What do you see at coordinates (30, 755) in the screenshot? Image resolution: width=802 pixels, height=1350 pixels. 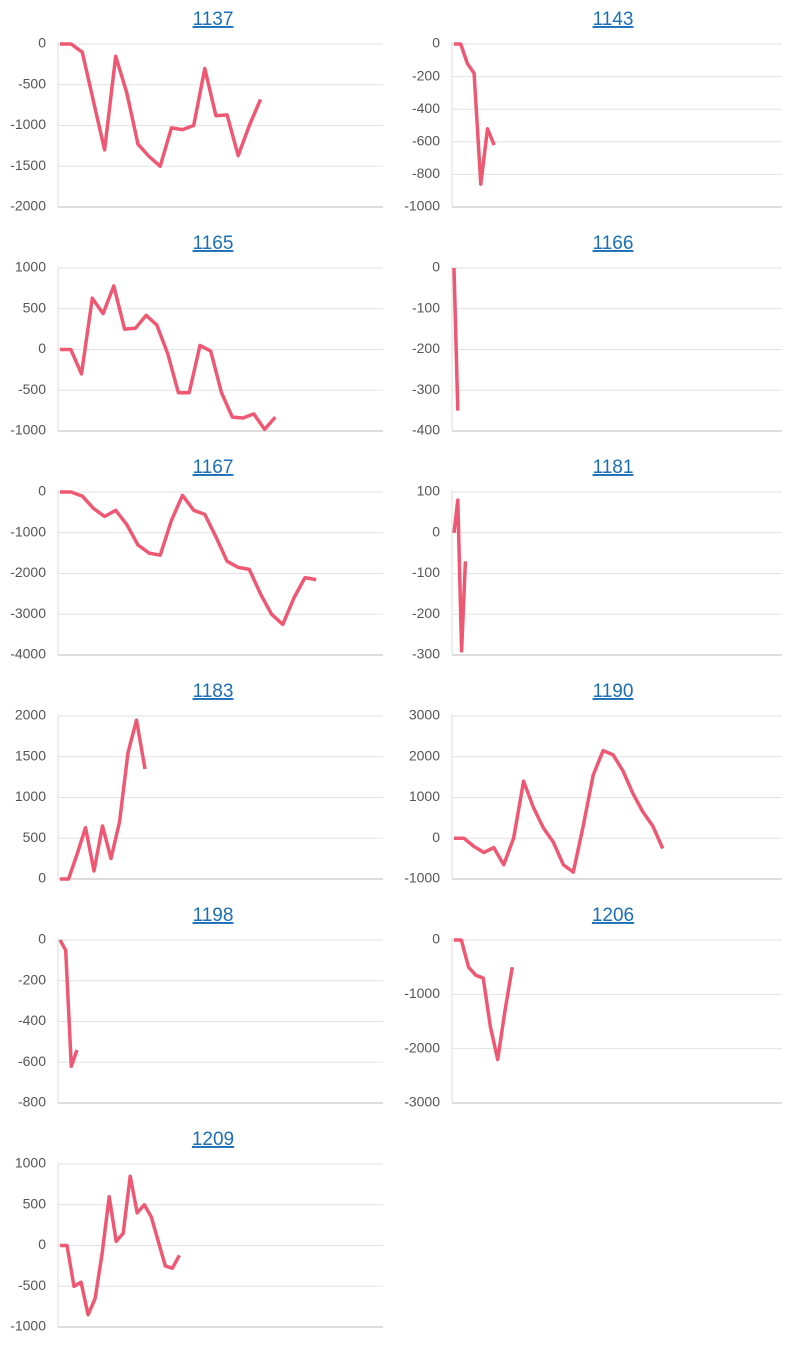 I see `y-tick-label: 1500` at bounding box center [30, 755].